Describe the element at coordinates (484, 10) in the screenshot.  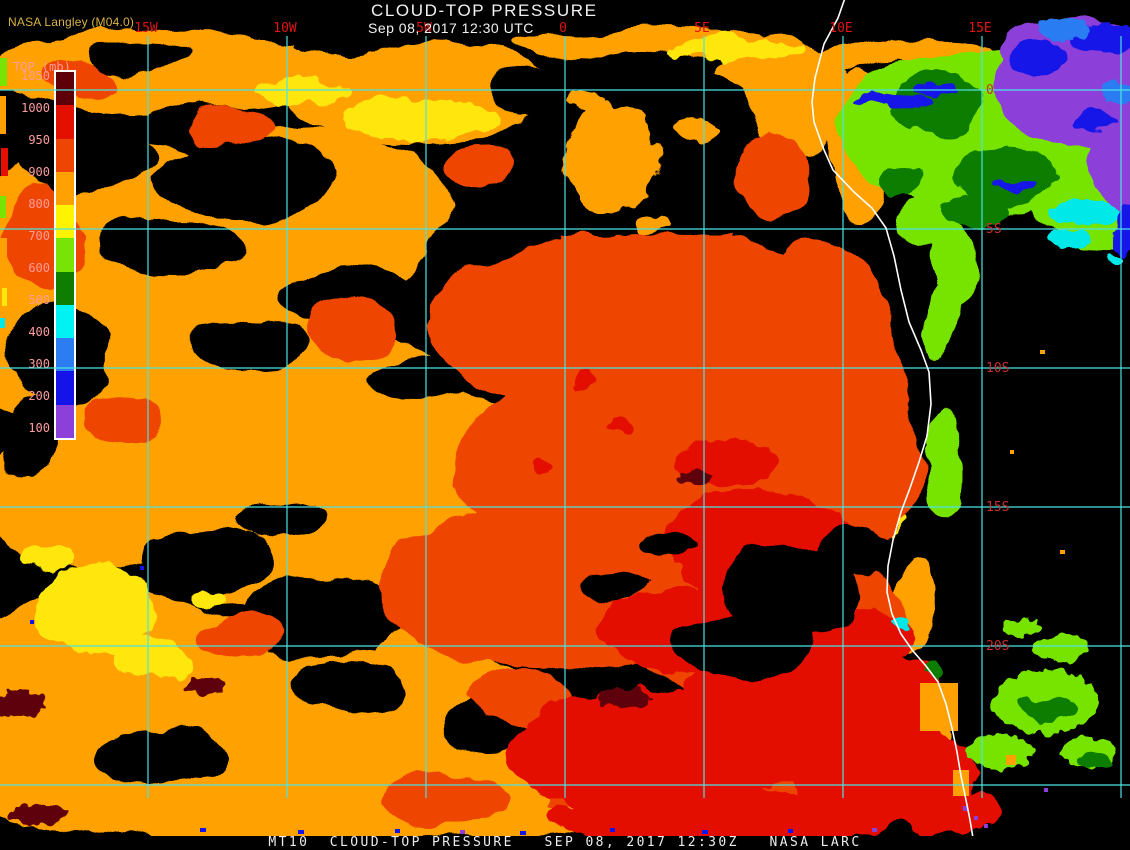
I see `page-title: CLOUD-TOP PRESSURE` at that location.